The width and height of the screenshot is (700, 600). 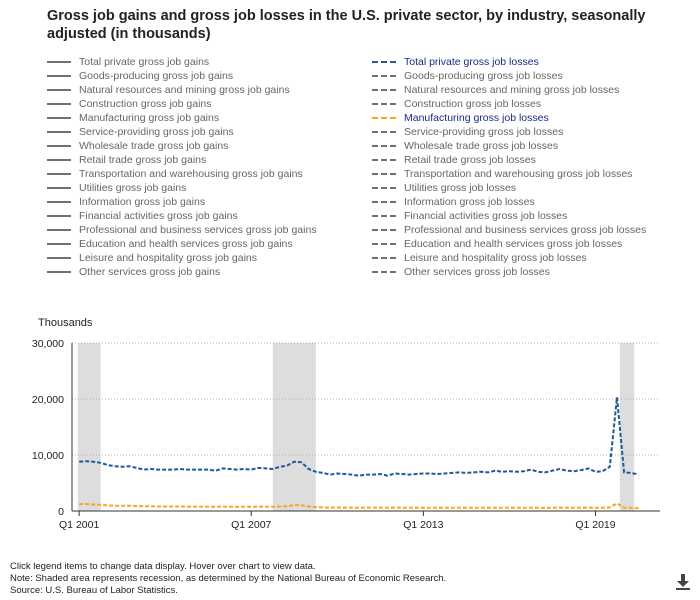 I want to click on y-tick-label: 0, so click(x=61, y=512).